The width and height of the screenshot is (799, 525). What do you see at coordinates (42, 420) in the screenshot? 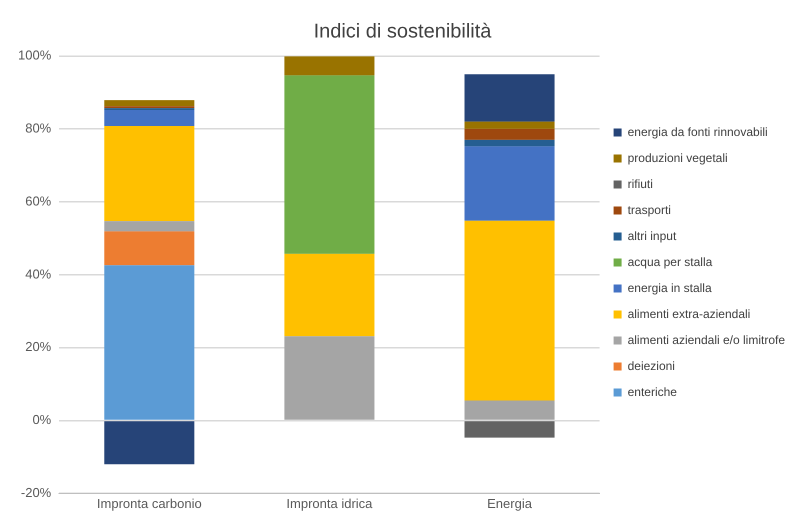
I see `y-tick-label: 0%` at bounding box center [42, 420].